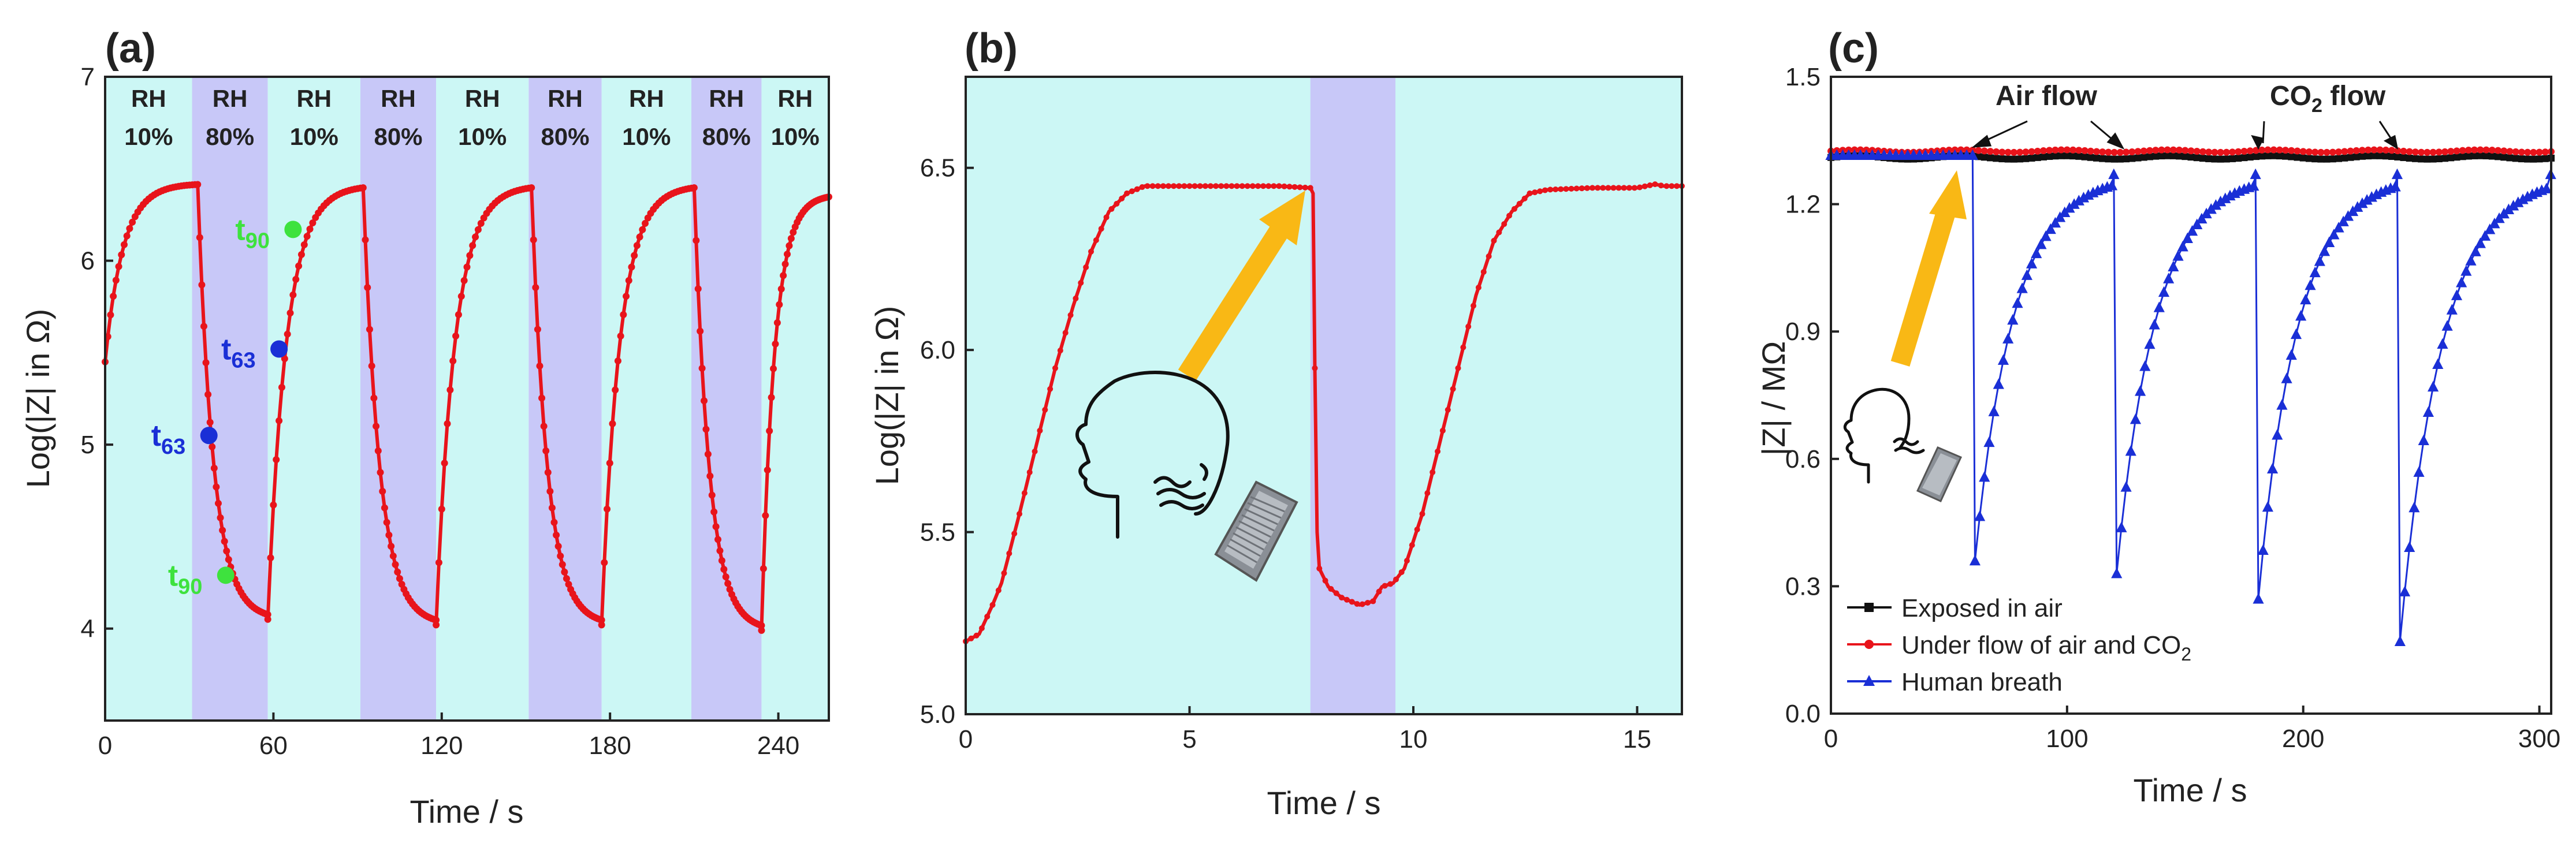  What do you see at coordinates (2190, 790) in the screenshot?
I see `x-axis-title: Time / s` at bounding box center [2190, 790].